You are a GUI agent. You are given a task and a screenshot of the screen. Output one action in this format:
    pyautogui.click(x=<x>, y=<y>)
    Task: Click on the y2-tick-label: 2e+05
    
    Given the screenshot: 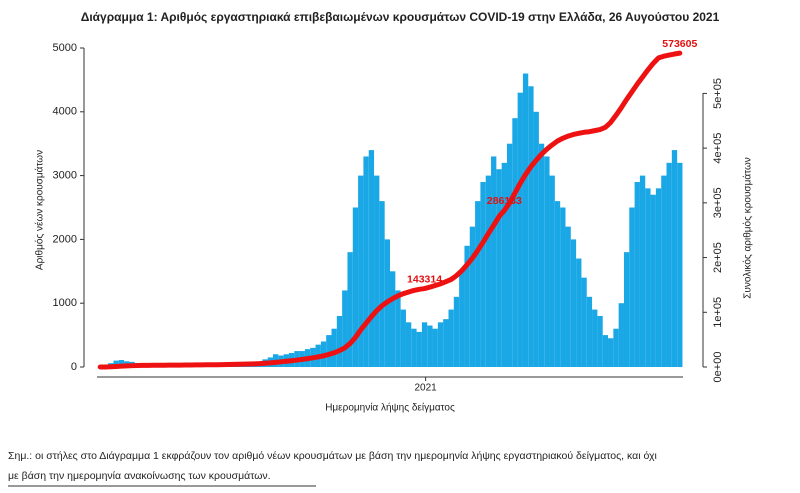 What is the action you would take?
    pyautogui.click(x=718, y=257)
    